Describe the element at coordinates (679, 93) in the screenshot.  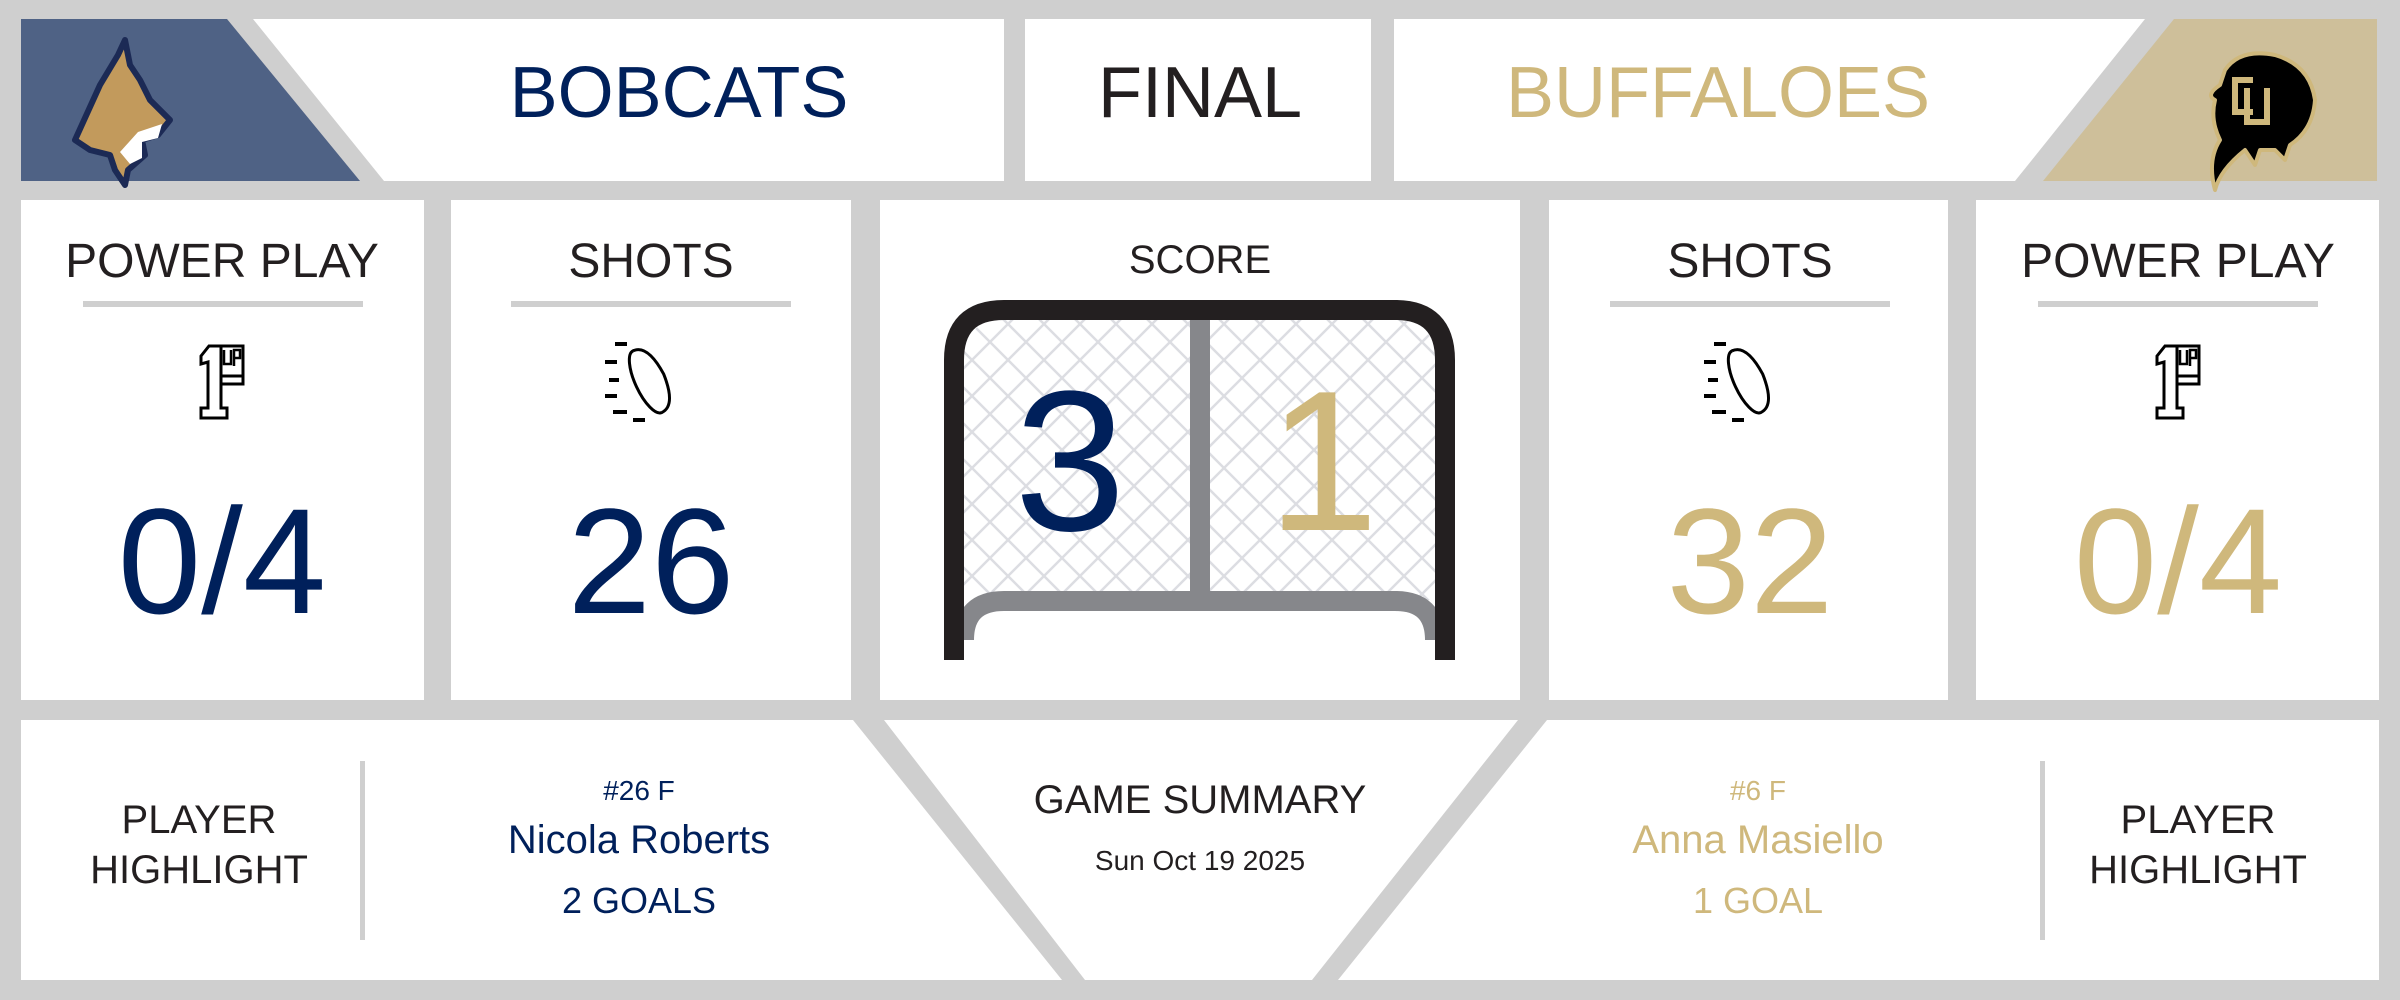
I see `home-team-name: BOBCATS` at that location.